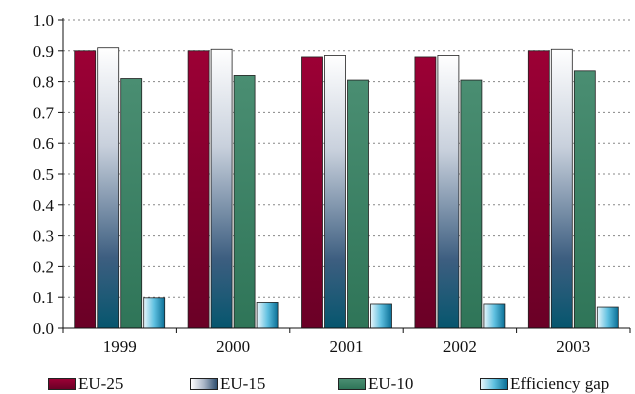 The width and height of the screenshot is (635, 394). Describe the element at coordinates (560, 383) in the screenshot. I see `legend-label-efficiency-gap: Efficiency gap` at that location.